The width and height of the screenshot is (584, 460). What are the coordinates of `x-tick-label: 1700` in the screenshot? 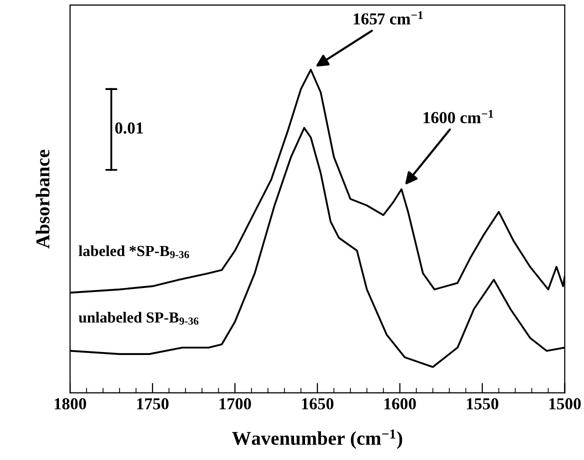 It's located at (235, 404).